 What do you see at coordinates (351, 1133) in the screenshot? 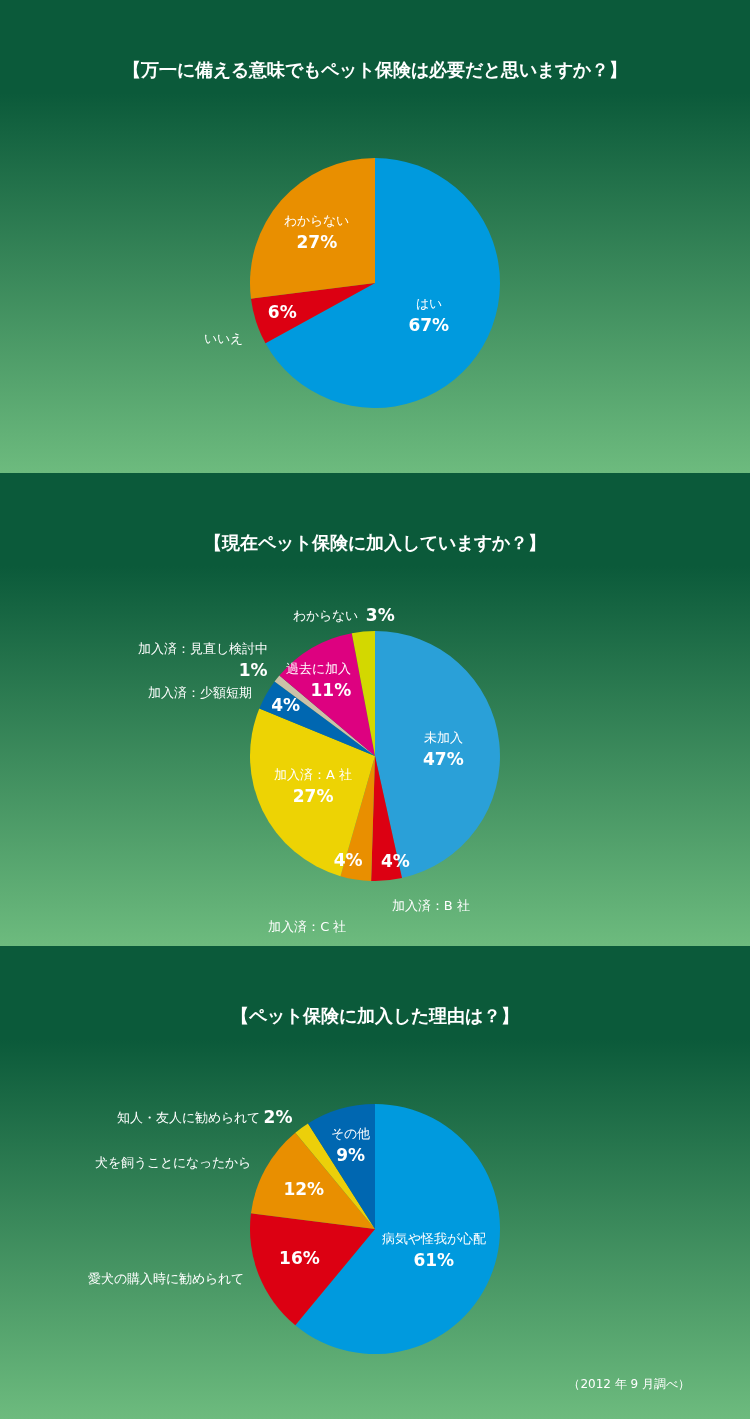
I see `slice-label: その他` at bounding box center [351, 1133].